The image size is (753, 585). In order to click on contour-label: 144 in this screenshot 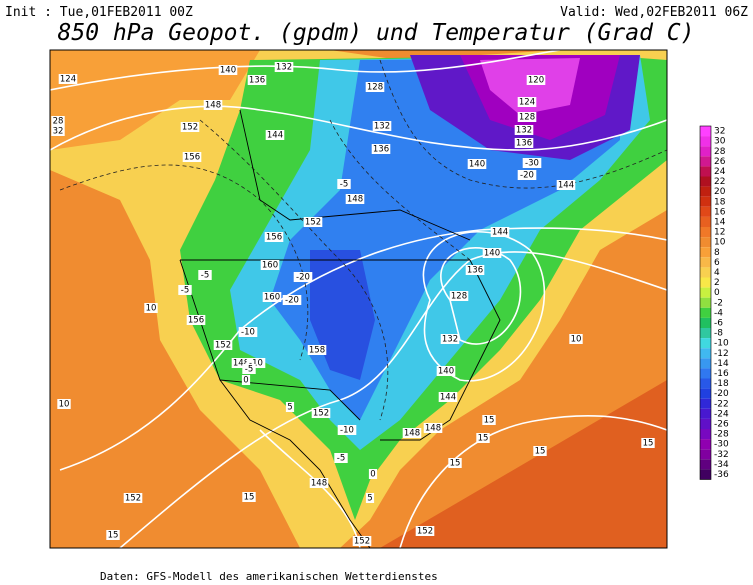, I will do `click(275, 136)`.